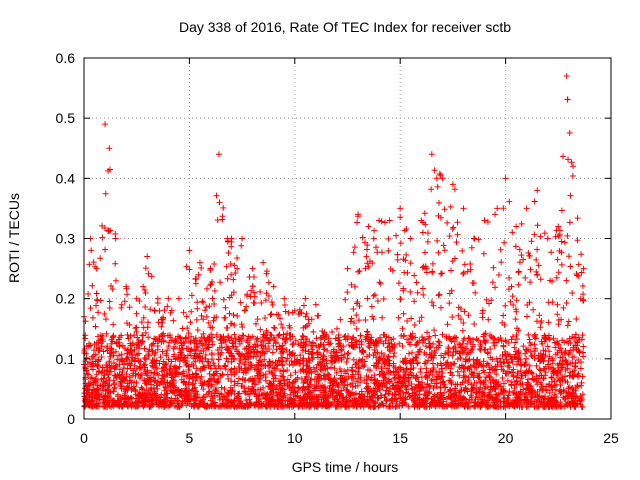  I want to click on x-tick-label: 5, so click(190, 438).